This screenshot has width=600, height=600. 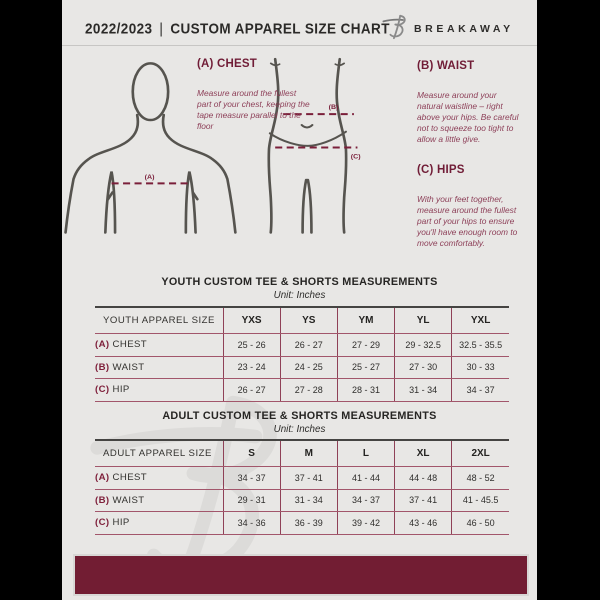 What do you see at coordinates (423, 367) in the screenshot?
I see `measurement-value: 27 - 30` at bounding box center [423, 367].